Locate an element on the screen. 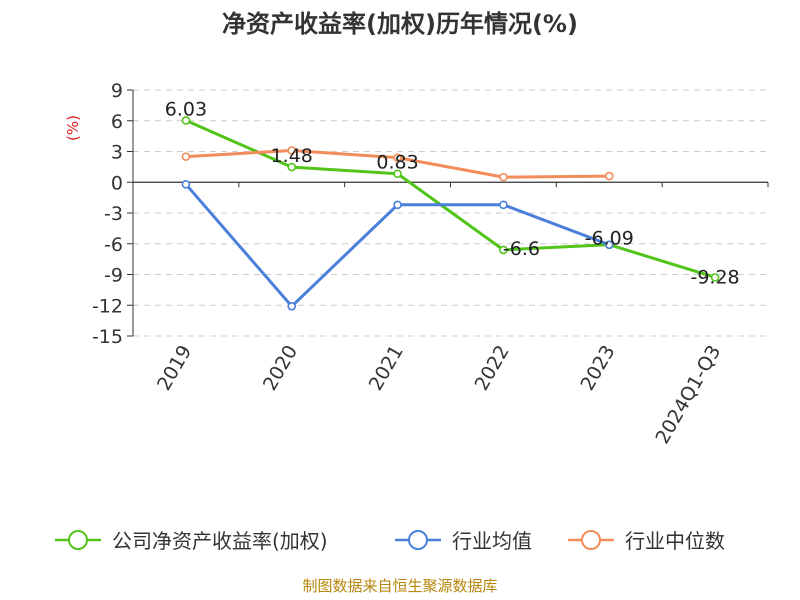 This screenshot has width=800, height=600. legend: 公司净资产收益率(加权) 行业均值 行业中位数 is located at coordinates (390, 541).